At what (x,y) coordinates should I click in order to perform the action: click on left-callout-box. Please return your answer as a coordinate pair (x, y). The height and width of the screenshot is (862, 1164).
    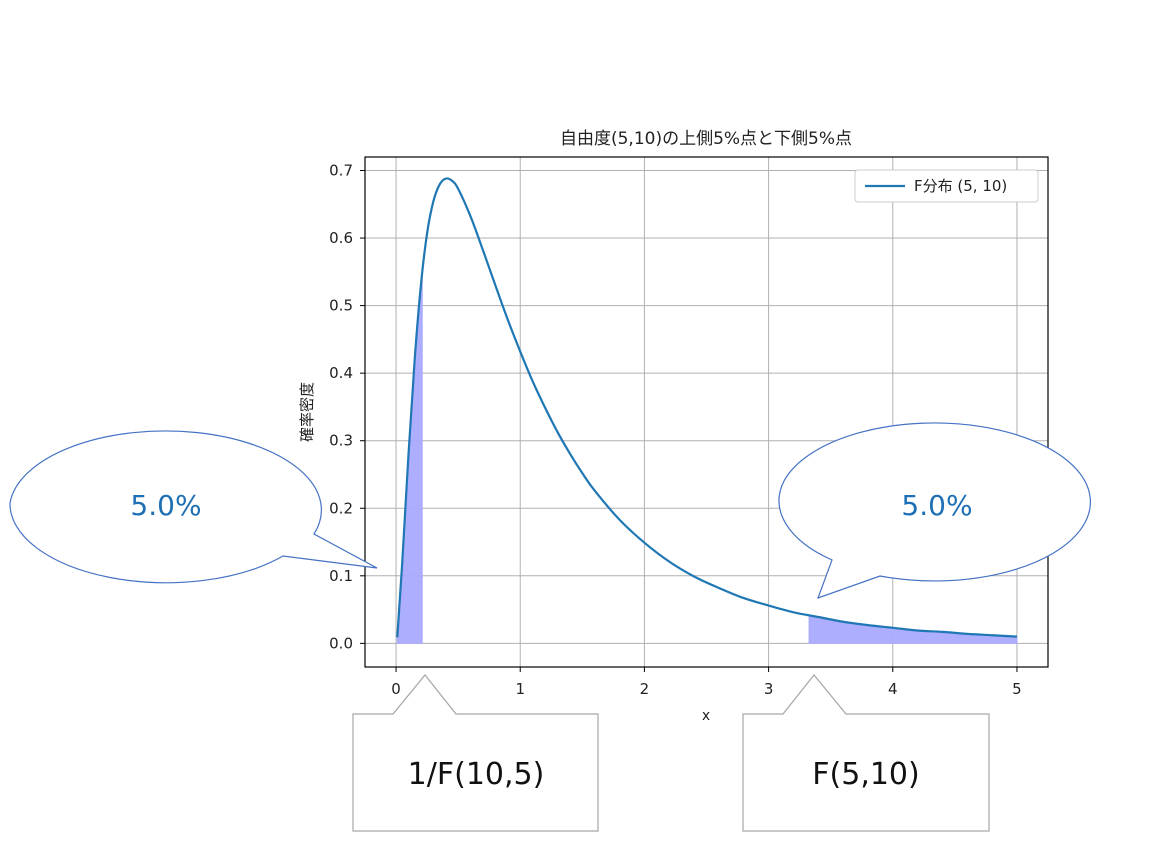
    Looking at the image, I should click on (475, 753).